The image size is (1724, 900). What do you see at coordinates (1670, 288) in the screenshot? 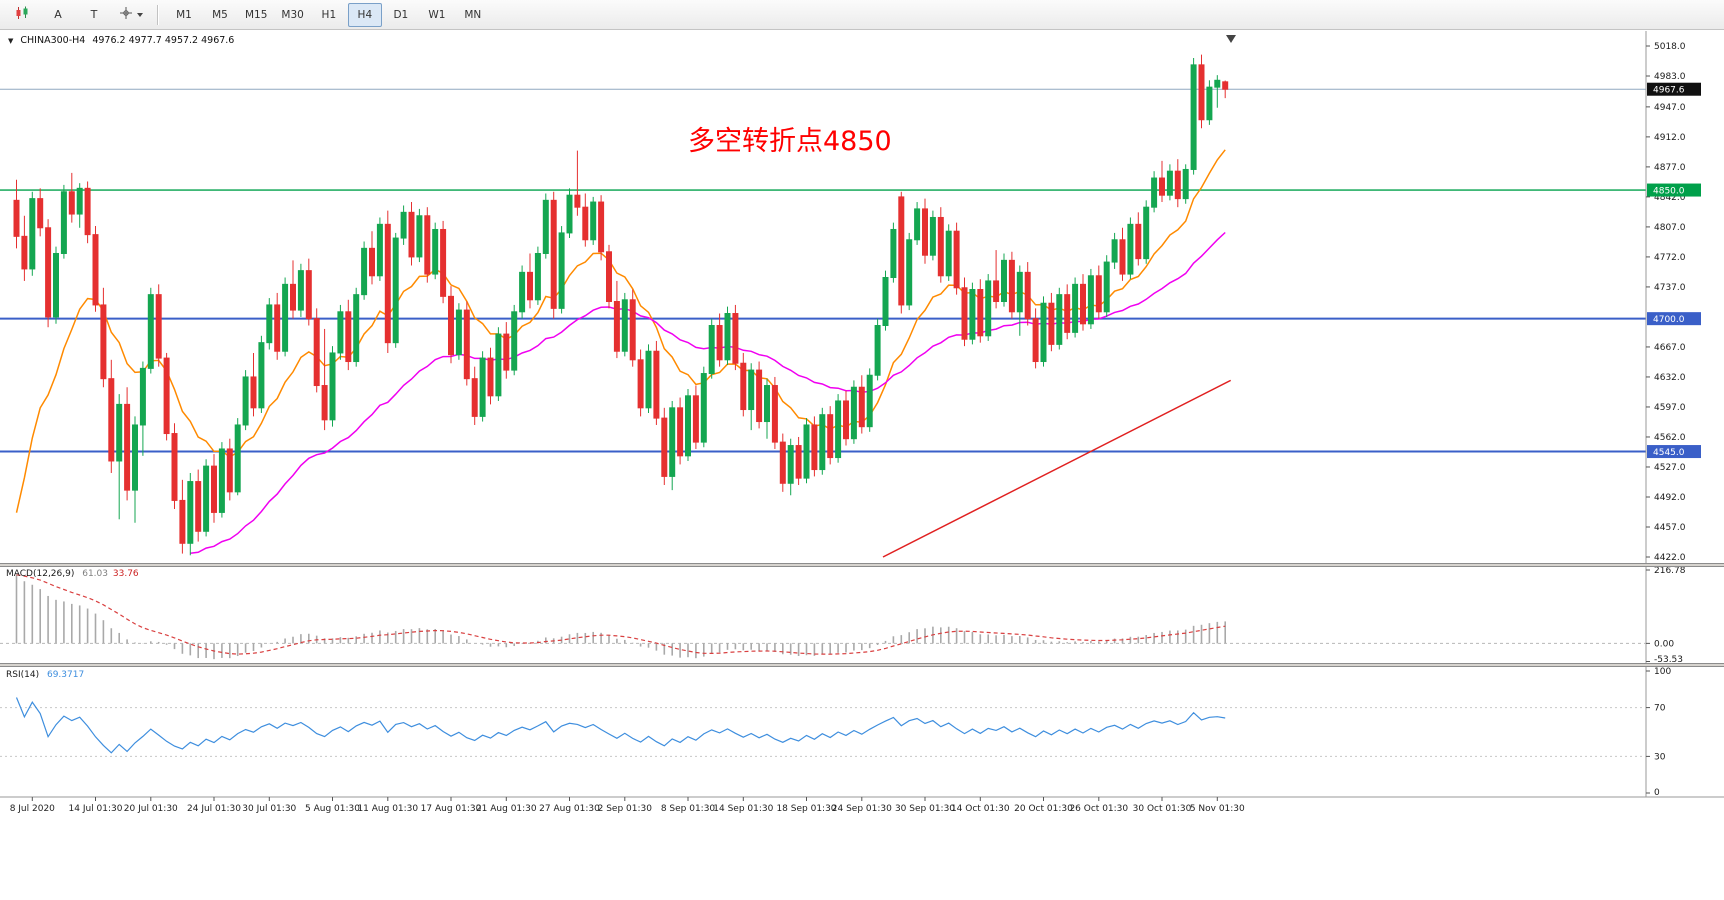
I see `svg-text: 4737.0` at bounding box center [1670, 288].